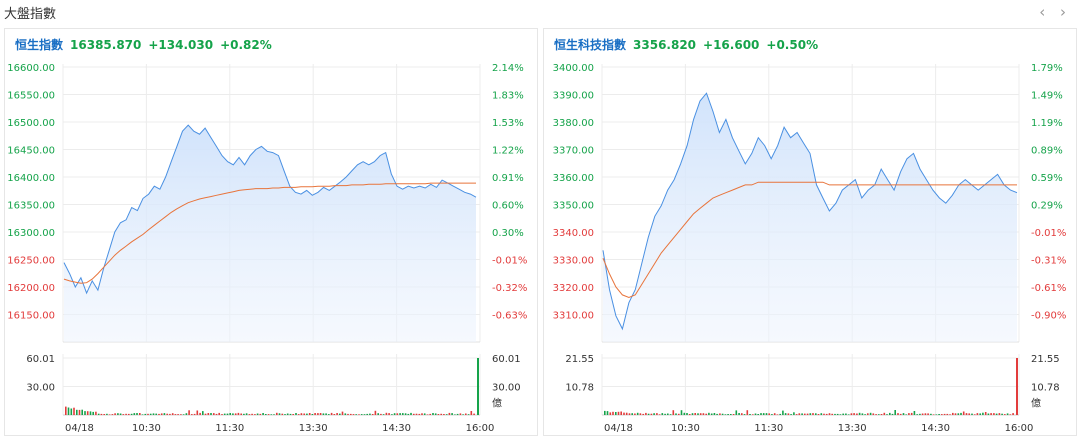  What do you see at coordinates (731, 45) in the screenshot?
I see `index-change: +16.600` at bounding box center [731, 45].